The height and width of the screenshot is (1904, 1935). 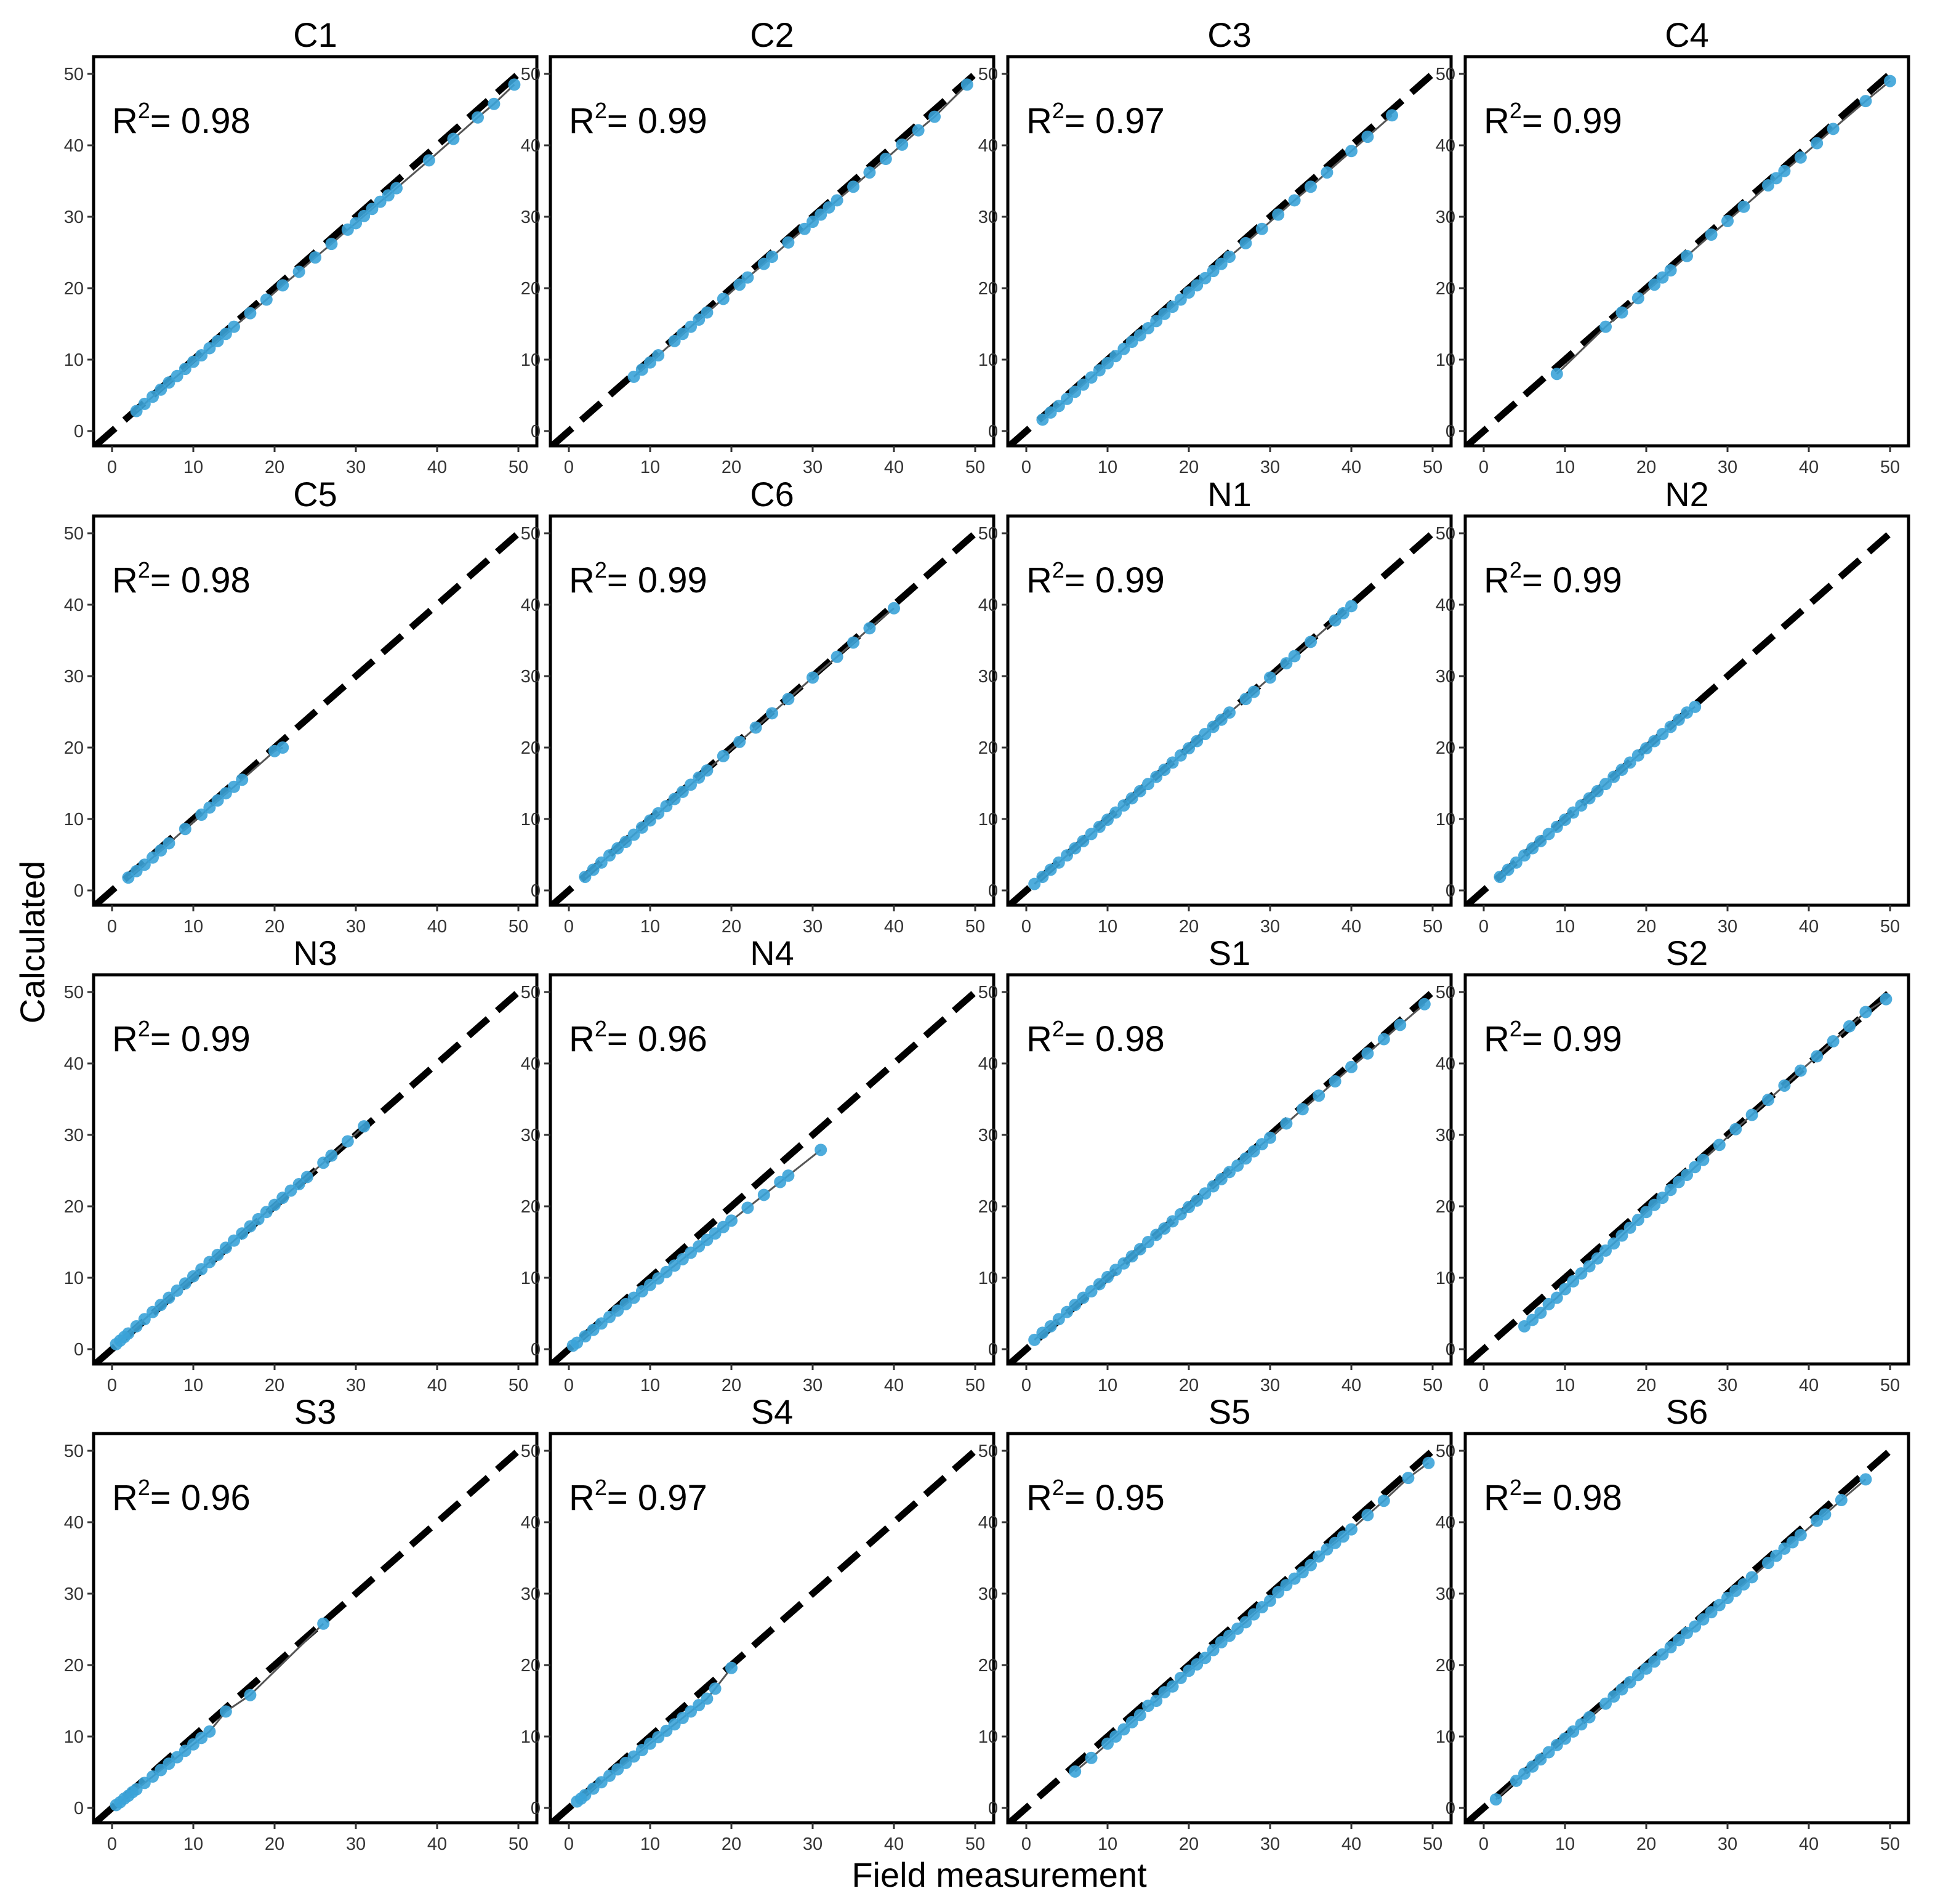 What do you see at coordinates (1446, 1451) in the screenshot?
I see `y-tick-label: 50` at bounding box center [1446, 1451].